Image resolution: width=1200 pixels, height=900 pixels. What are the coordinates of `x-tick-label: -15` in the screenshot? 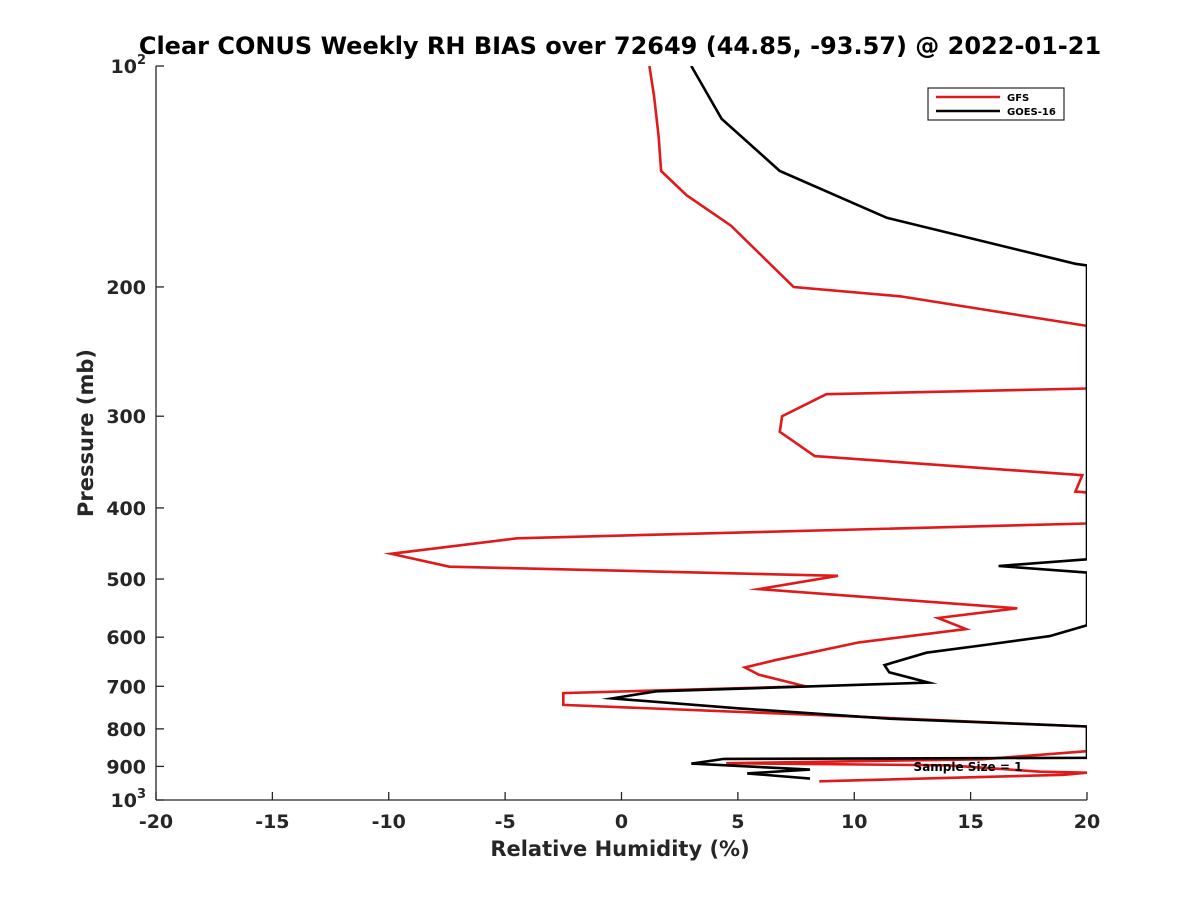 It's located at (272, 822).